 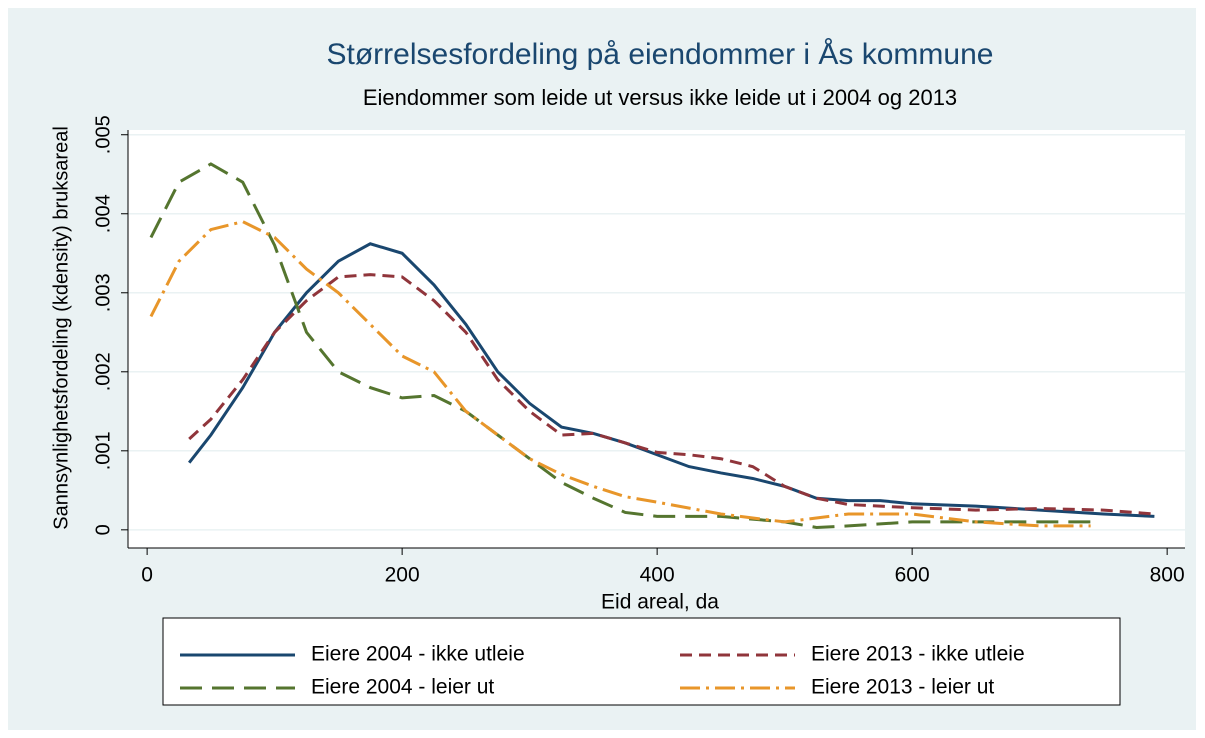 I want to click on x-tick-label: 400, so click(x=657, y=575).